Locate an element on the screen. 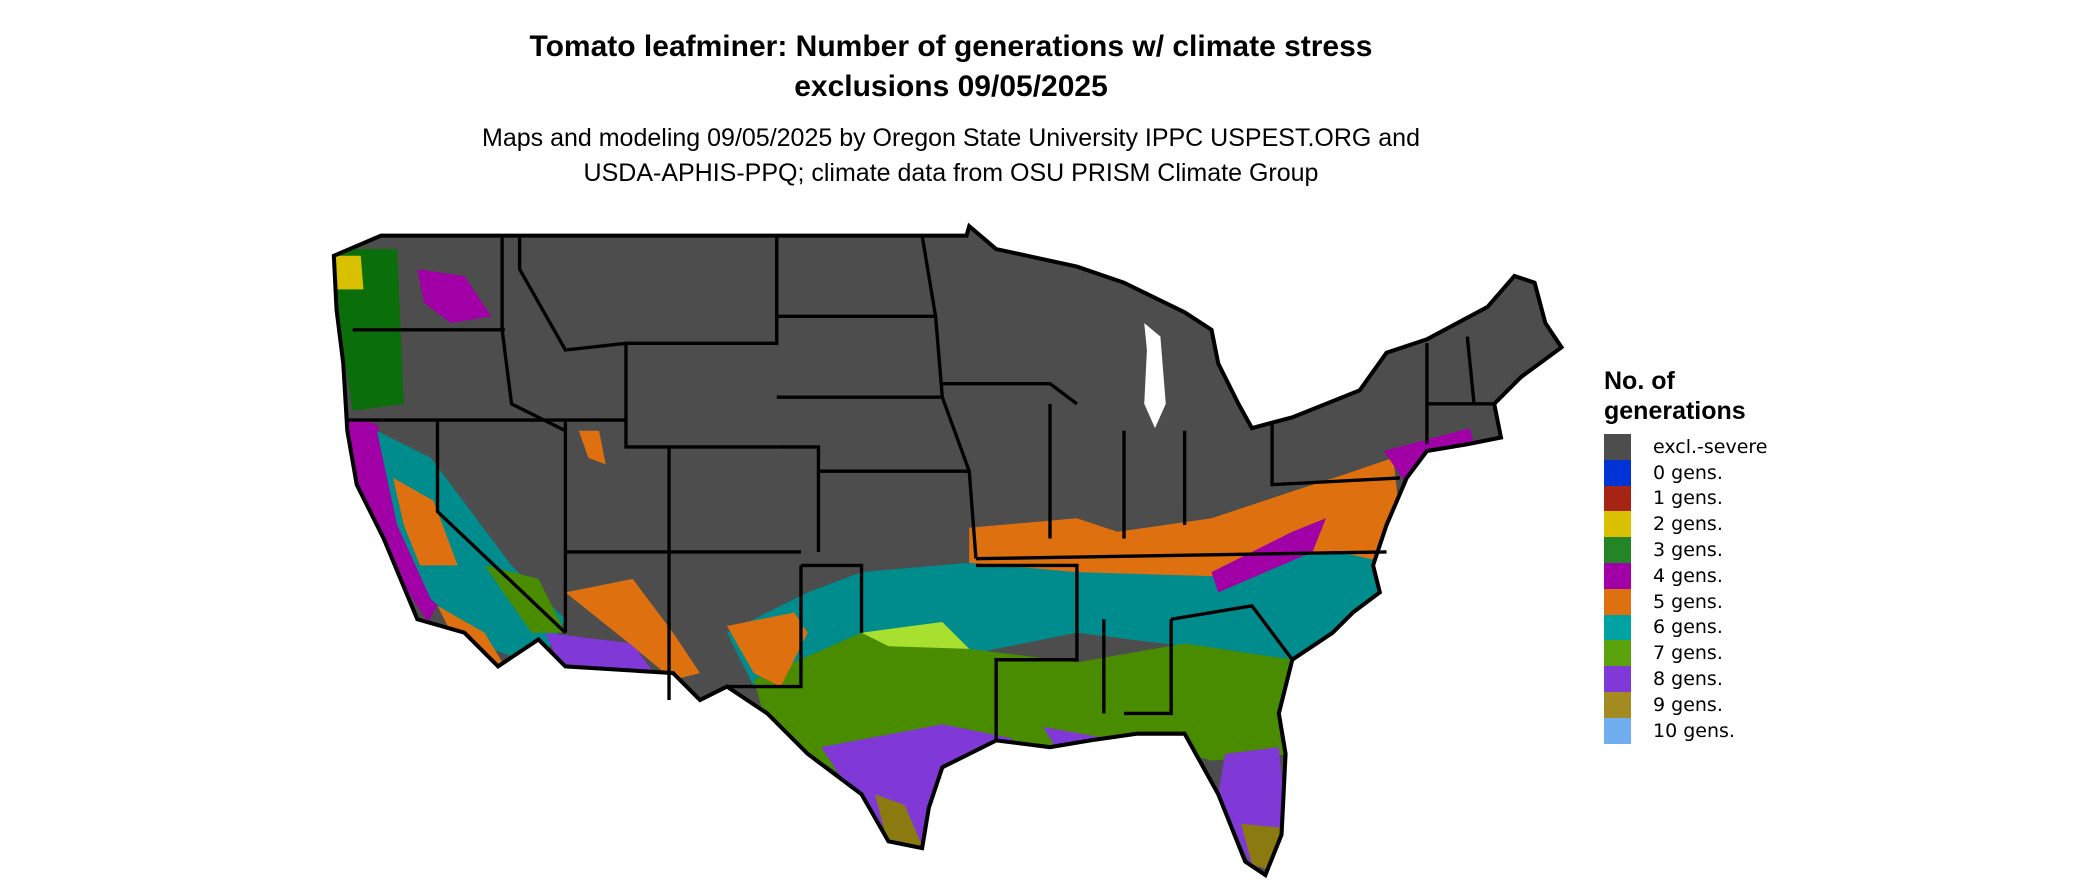 The image size is (2100, 892). legend-item: 3 gens. is located at coordinates (1686, 550).